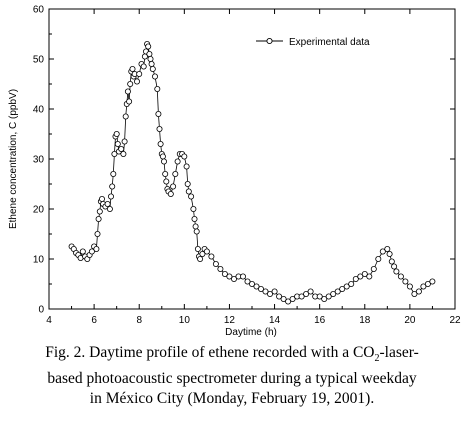 Image resolution: width=464 pixels, height=431 pixels. What do you see at coordinates (269, 41) in the screenshot?
I see `legend-marker-icon` at bounding box center [269, 41].